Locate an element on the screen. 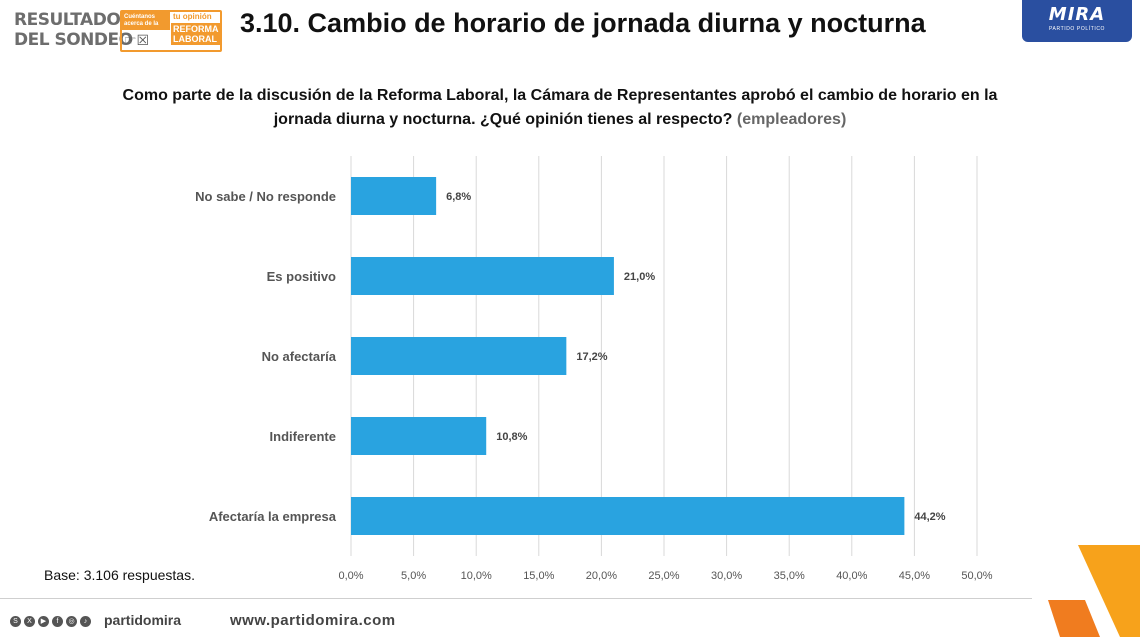  base-note: Base: 3.106 respuestas. is located at coordinates (119, 575).